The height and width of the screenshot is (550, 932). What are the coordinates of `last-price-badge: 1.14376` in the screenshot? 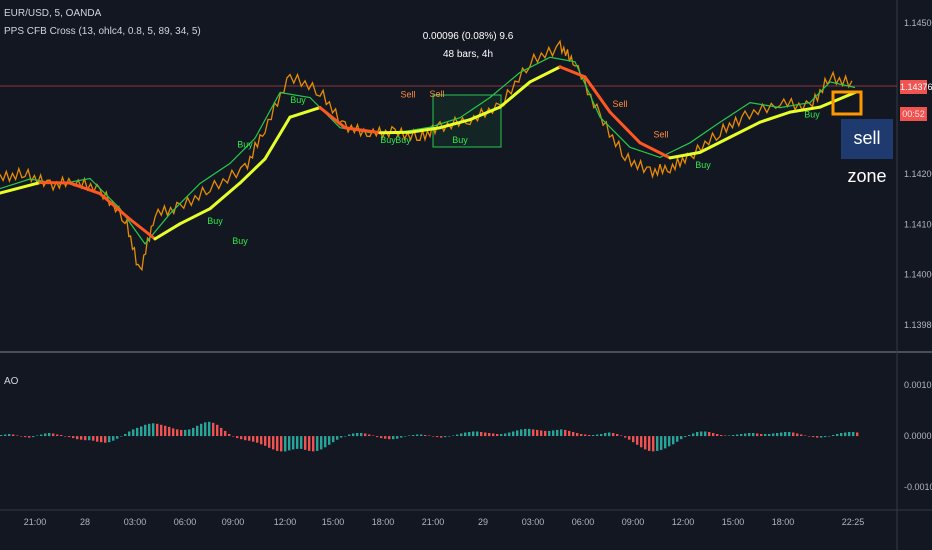 It's located at (916, 87).